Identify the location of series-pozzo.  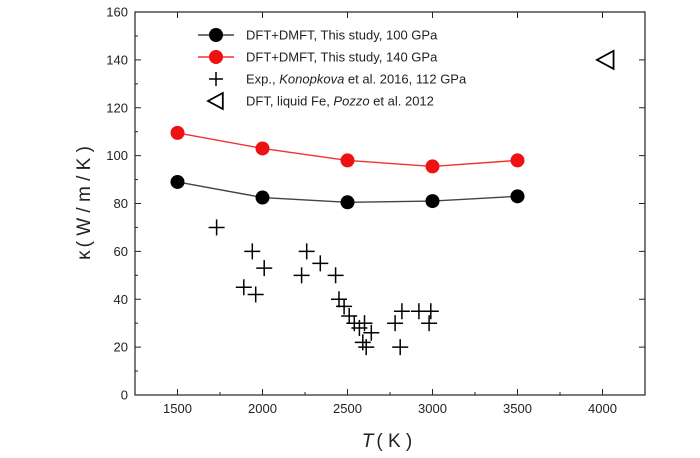
(605, 60).